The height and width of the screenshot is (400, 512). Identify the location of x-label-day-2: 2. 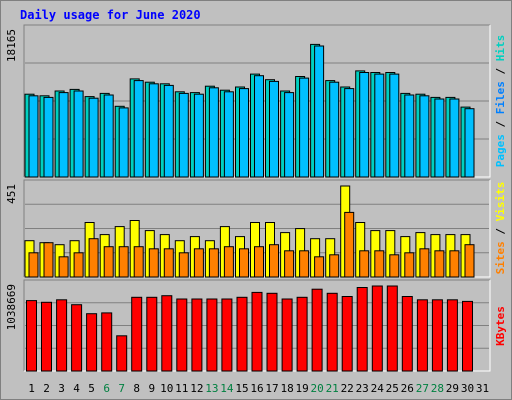
(46, 388).